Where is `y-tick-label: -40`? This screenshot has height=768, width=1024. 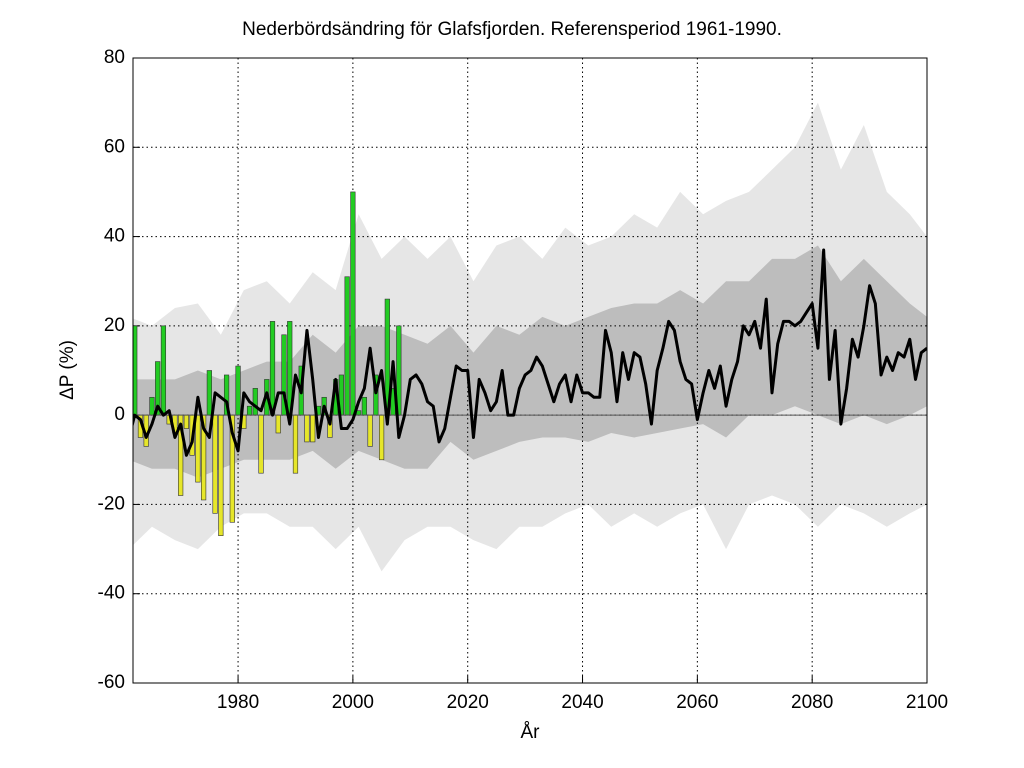 y-tick-label: -40 is located at coordinates (111, 593).